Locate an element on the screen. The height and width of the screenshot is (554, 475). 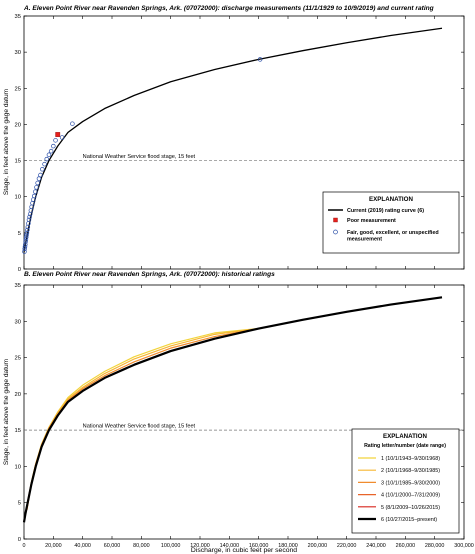
x-tick-label: 100,000 is located at coordinates (171, 546).